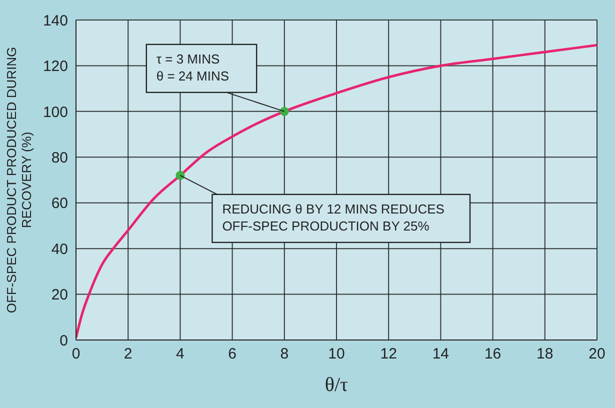 The width and height of the screenshot is (615, 408). Describe the element at coordinates (55, 67) in the screenshot. I see `y-tick-label: 120` at that location.